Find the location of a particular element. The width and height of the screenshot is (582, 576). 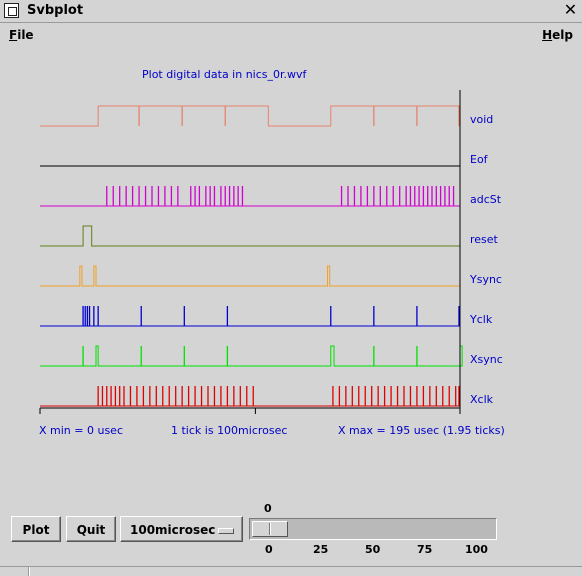

signal-label-adcst: adcSt is located at coordinates (486, 199).